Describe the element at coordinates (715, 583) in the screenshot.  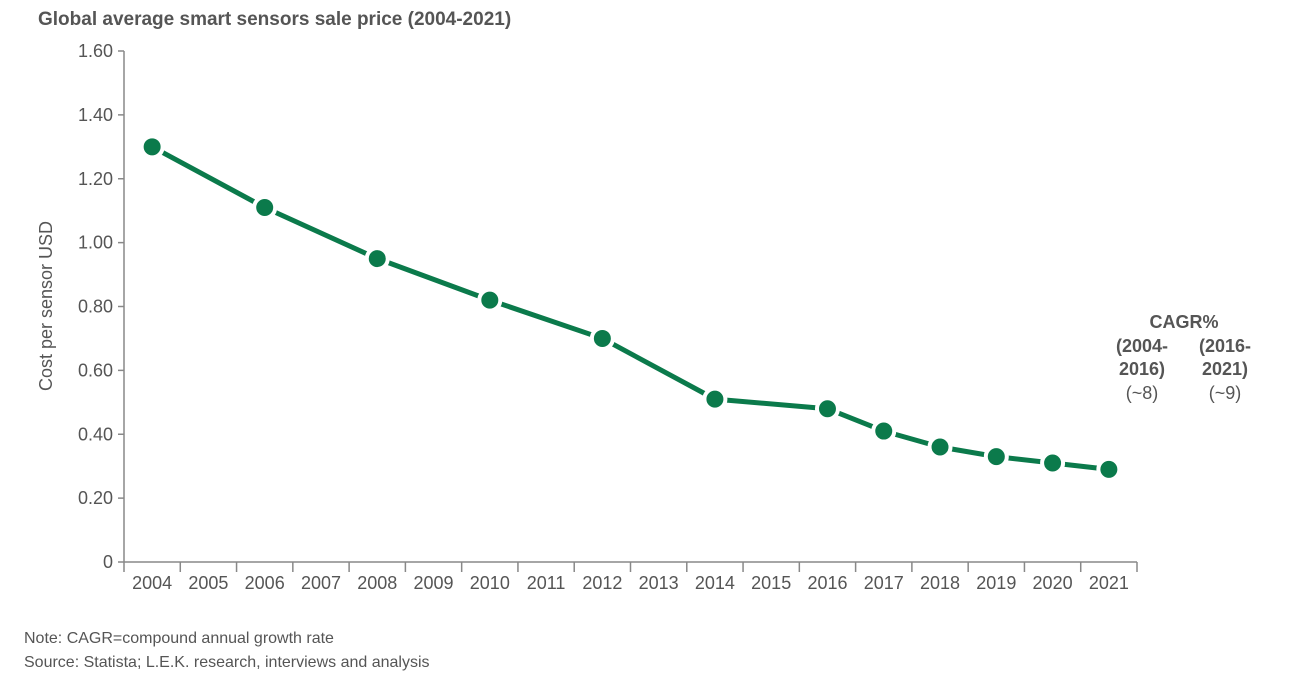
I see `x-tick-label: 2014` at that location.